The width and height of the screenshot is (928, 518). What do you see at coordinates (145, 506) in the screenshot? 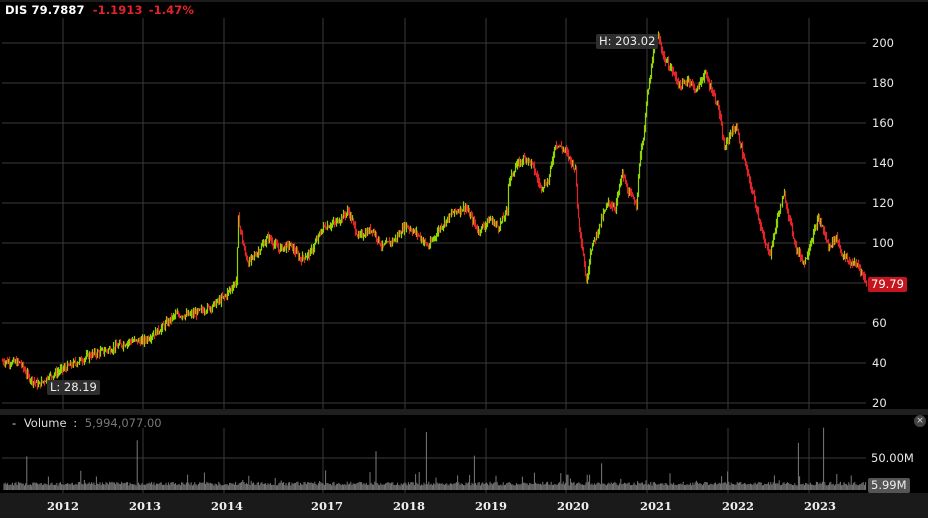
I see `x-label-2013: 2013` at bounding box center [145, 506].